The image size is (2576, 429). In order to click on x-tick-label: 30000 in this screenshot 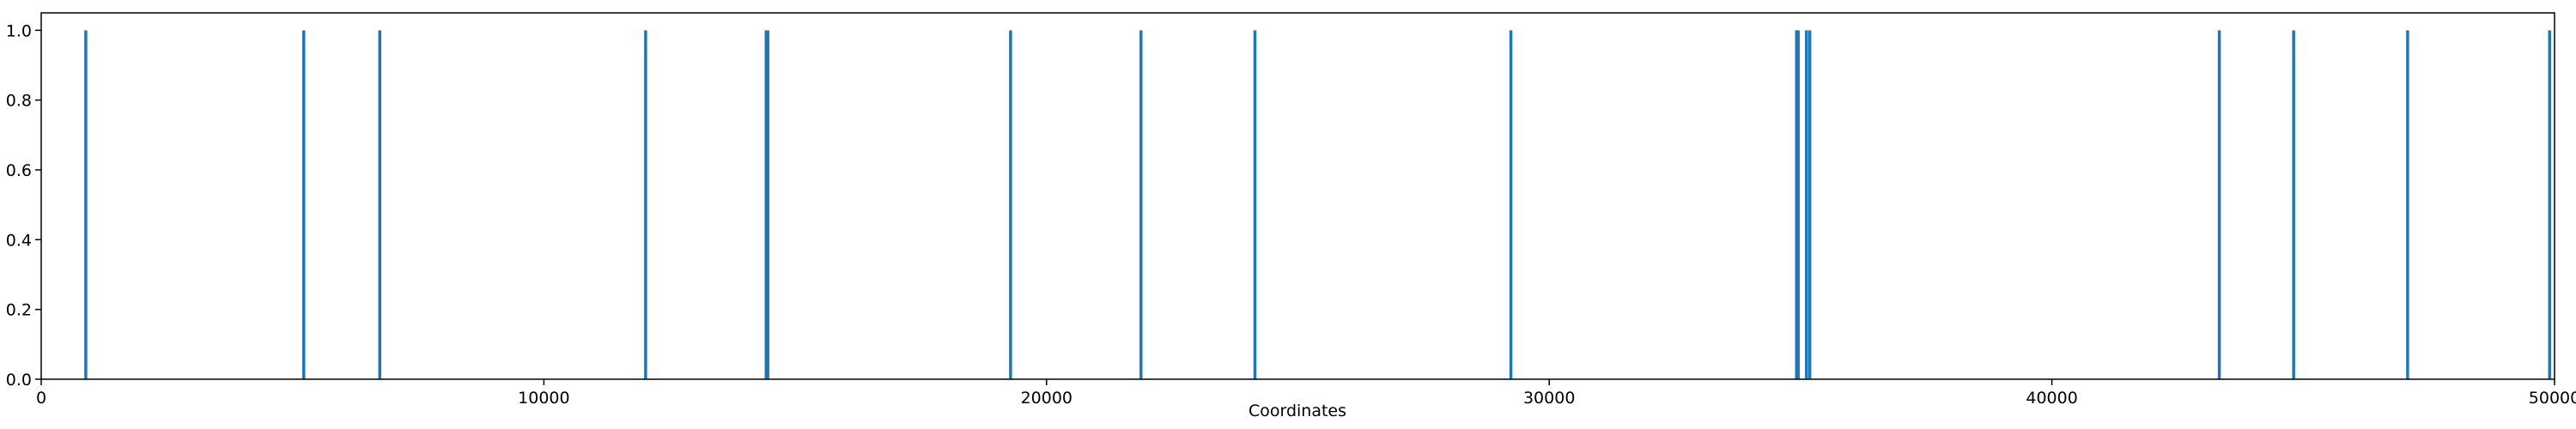, I will do `click(1549, 398)`.